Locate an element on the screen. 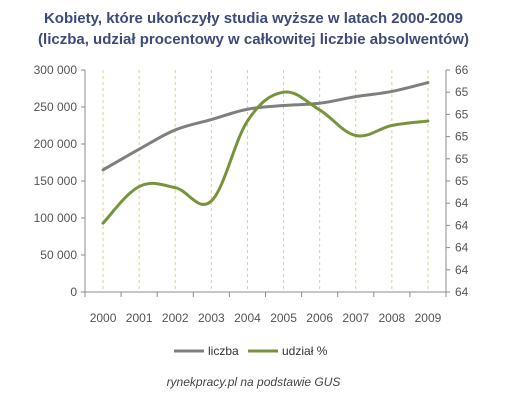 The height and width of the screenshot is (402, 507). x-tick-label: 2004 is located at coordinates (247, 318).